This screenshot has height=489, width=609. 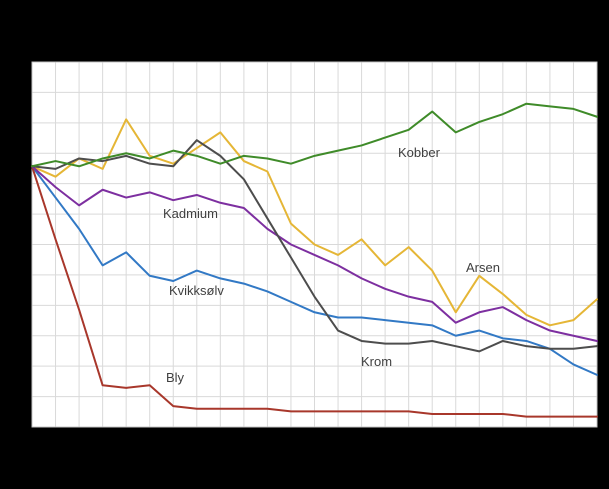 What do you see at coordinates (196, 290) in the screenshot?
I see `series-label-kvikksølv: Kvikksølv` at bounding box center [196, 290].